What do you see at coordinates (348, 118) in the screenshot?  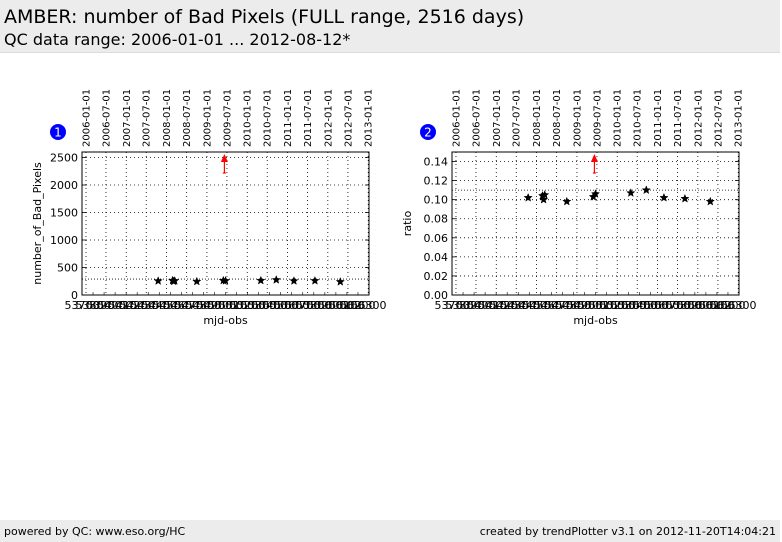 I see `chart1-date-tick-label: 2012-07-01` at bounding box center [348, 118].